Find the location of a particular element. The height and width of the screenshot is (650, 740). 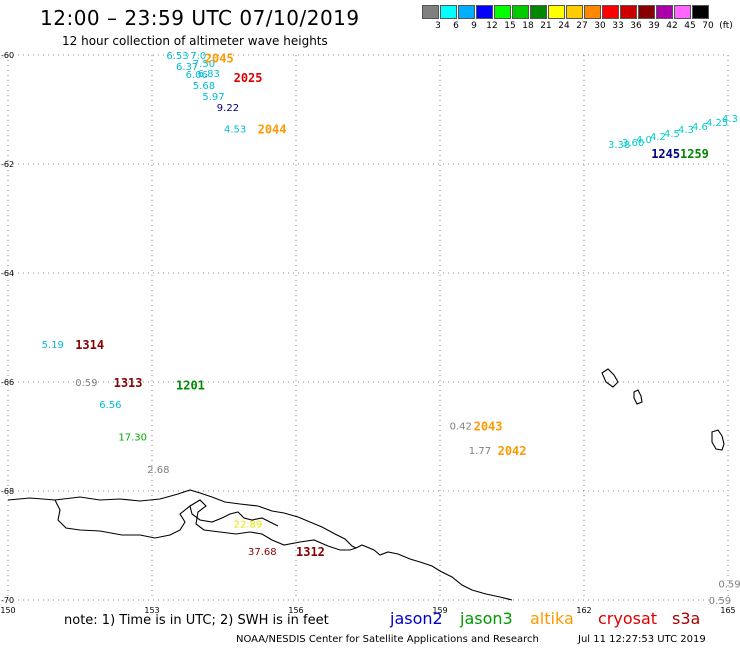

wave-height-value: 17.30 is located at coordinates (132, 438).